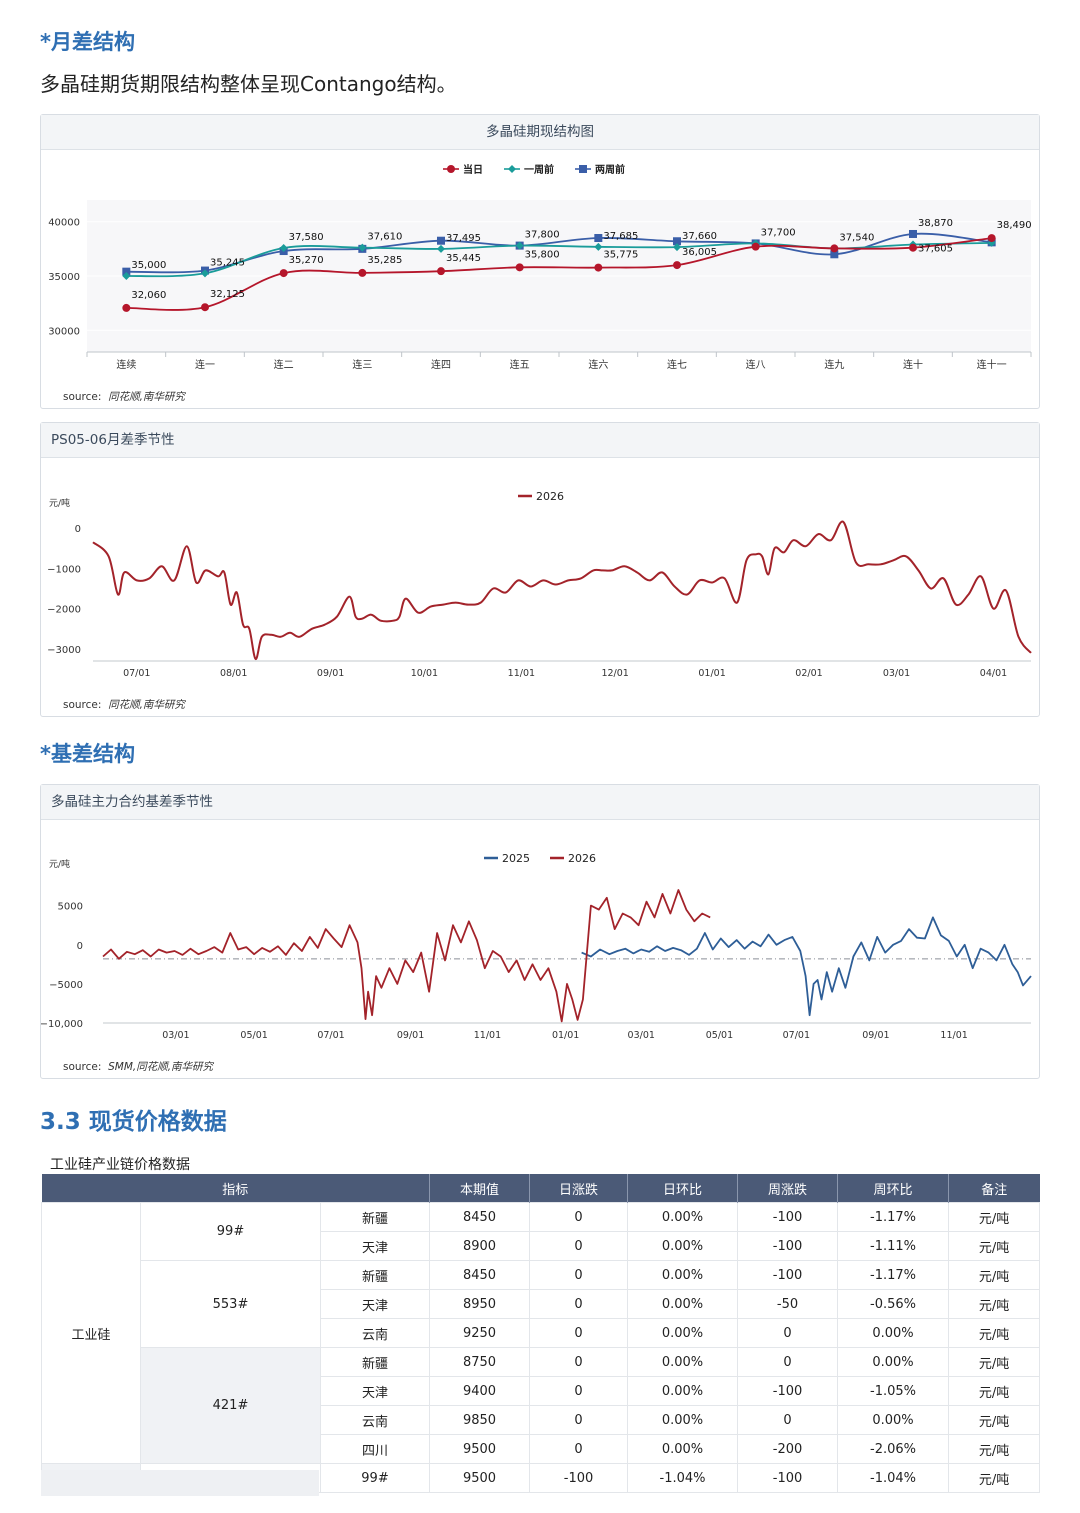  I want to click on spread-seasonal-source: source: 同花顺,南华研究, so click(124, 705).